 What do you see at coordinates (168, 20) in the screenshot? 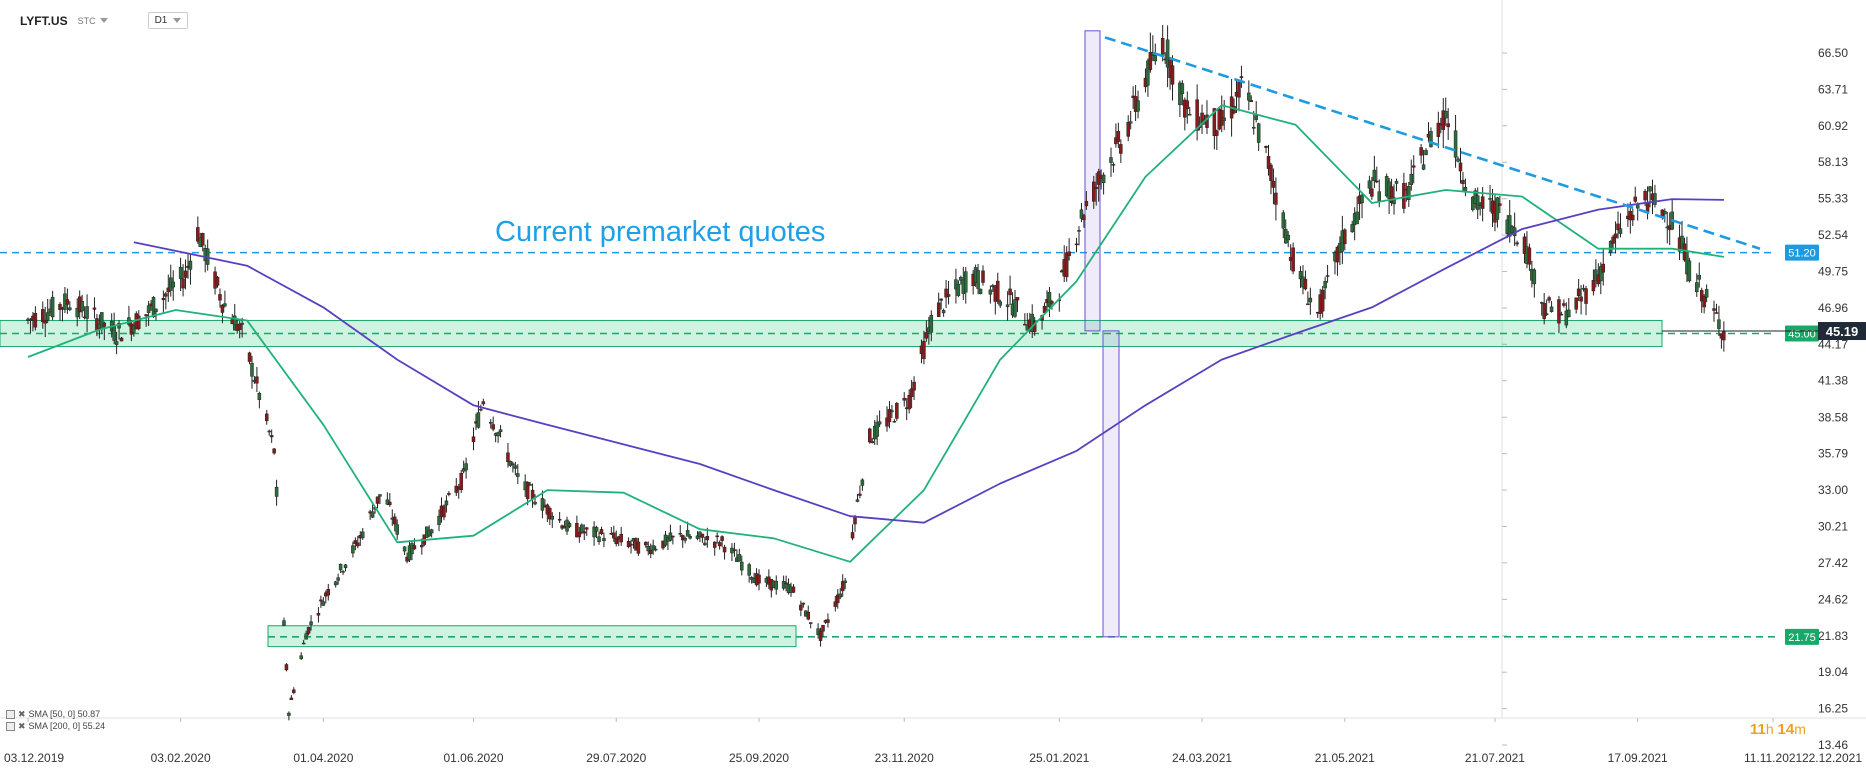
I see `timeframe-select: D1` at bounding box center [168, 20].